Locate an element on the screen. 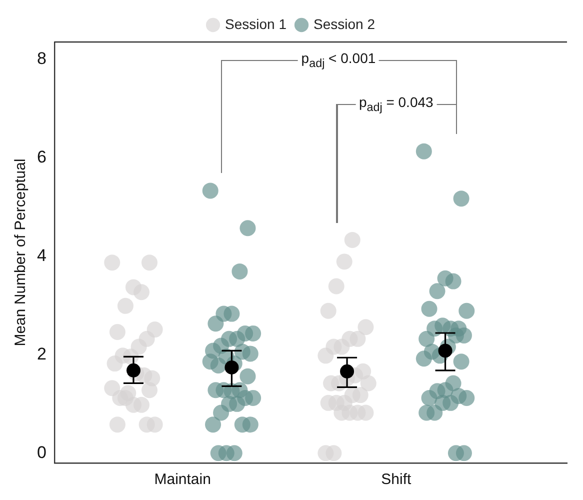  annotation: p$_{adj}$ = 0.043 is located at coordinates (396, 104).